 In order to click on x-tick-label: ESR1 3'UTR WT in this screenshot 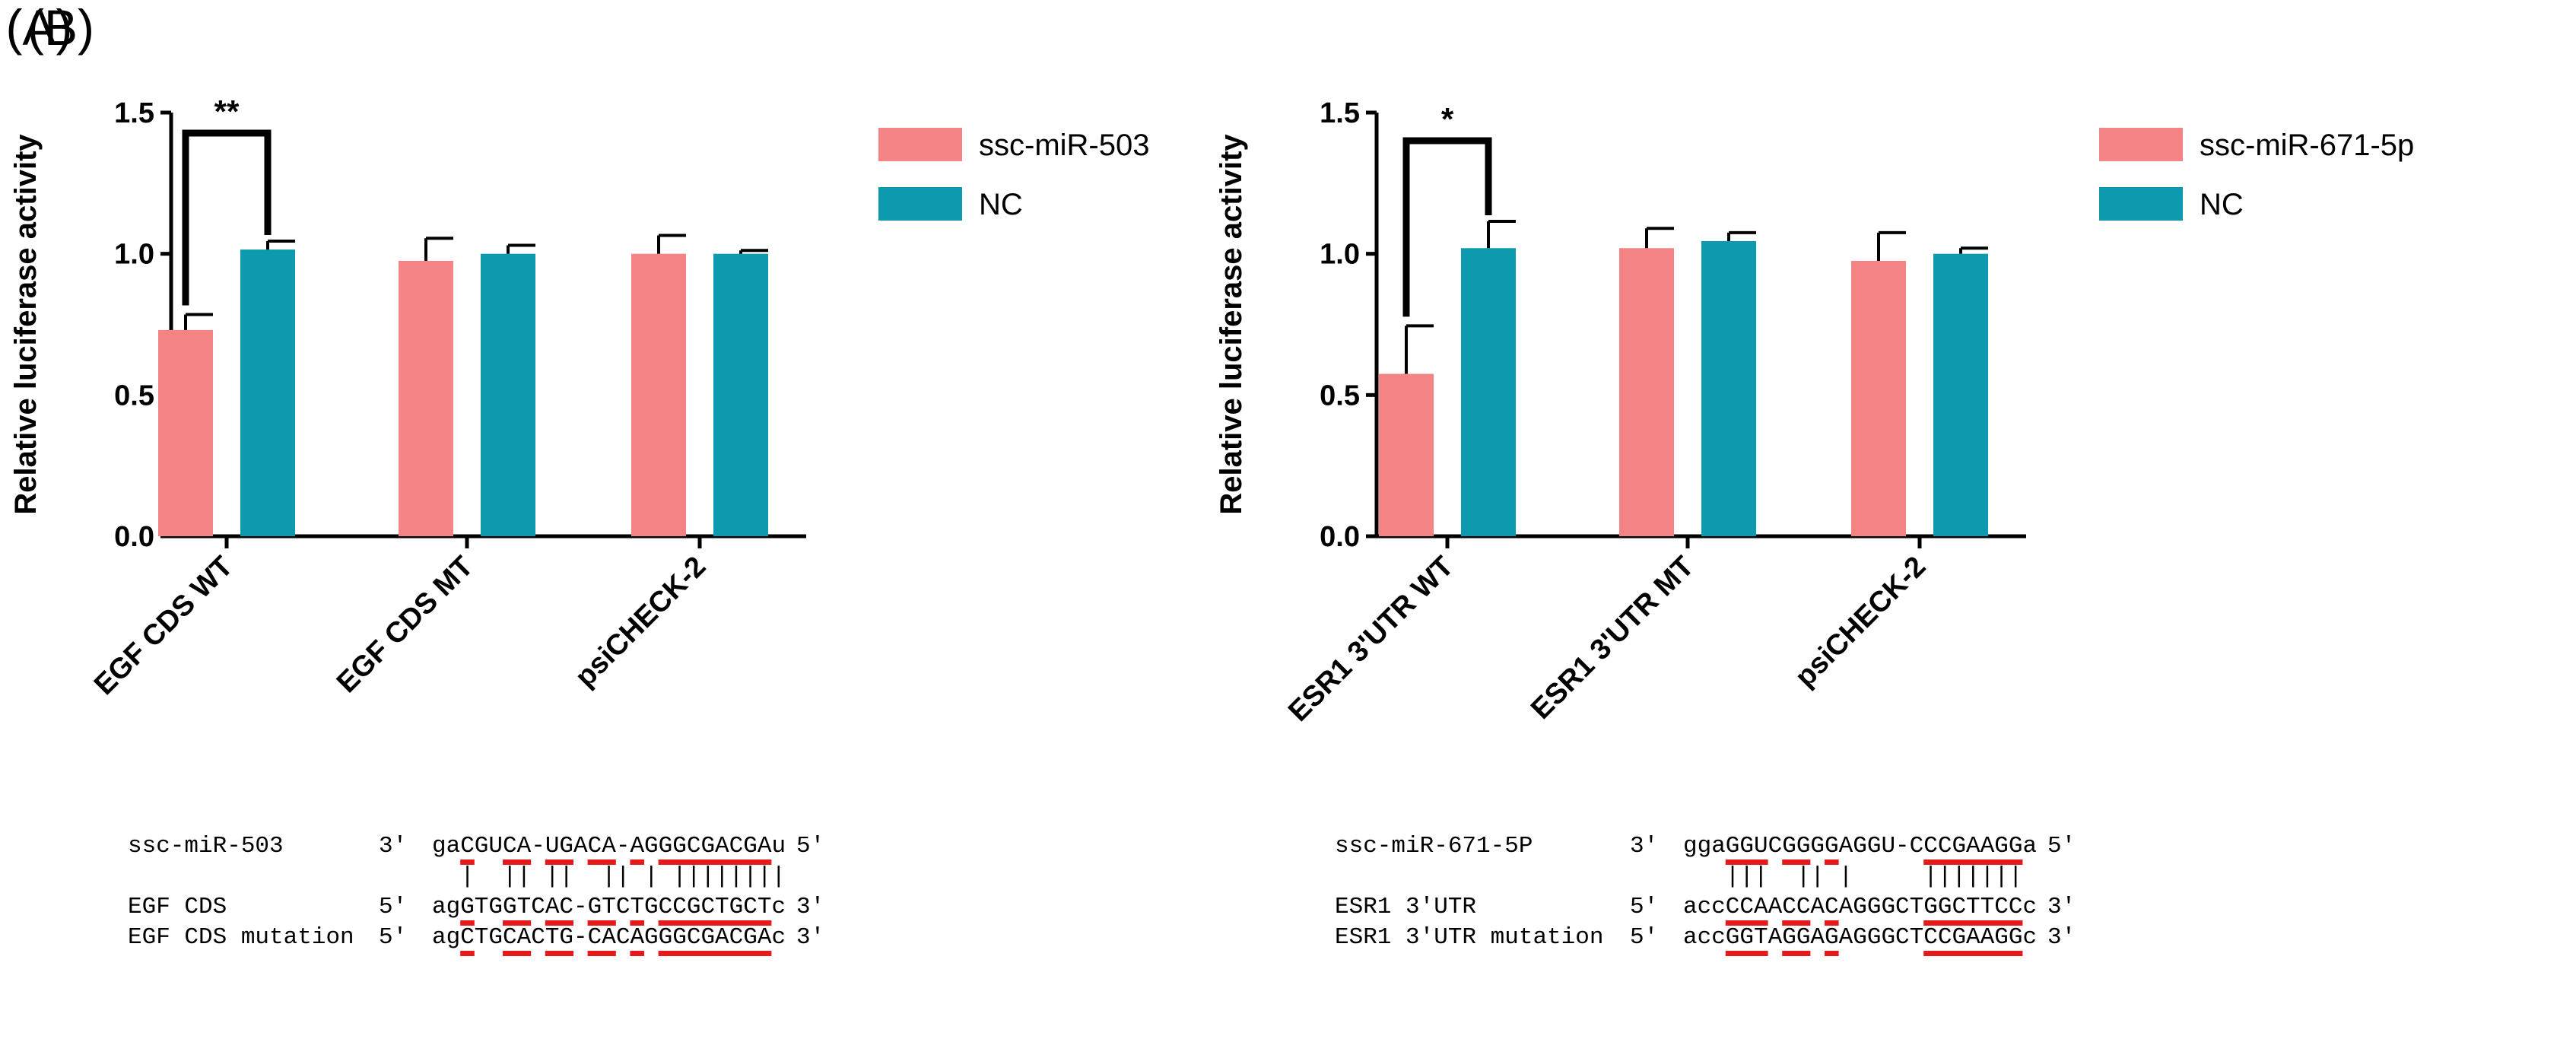, I will do `click(1371, 639)`.